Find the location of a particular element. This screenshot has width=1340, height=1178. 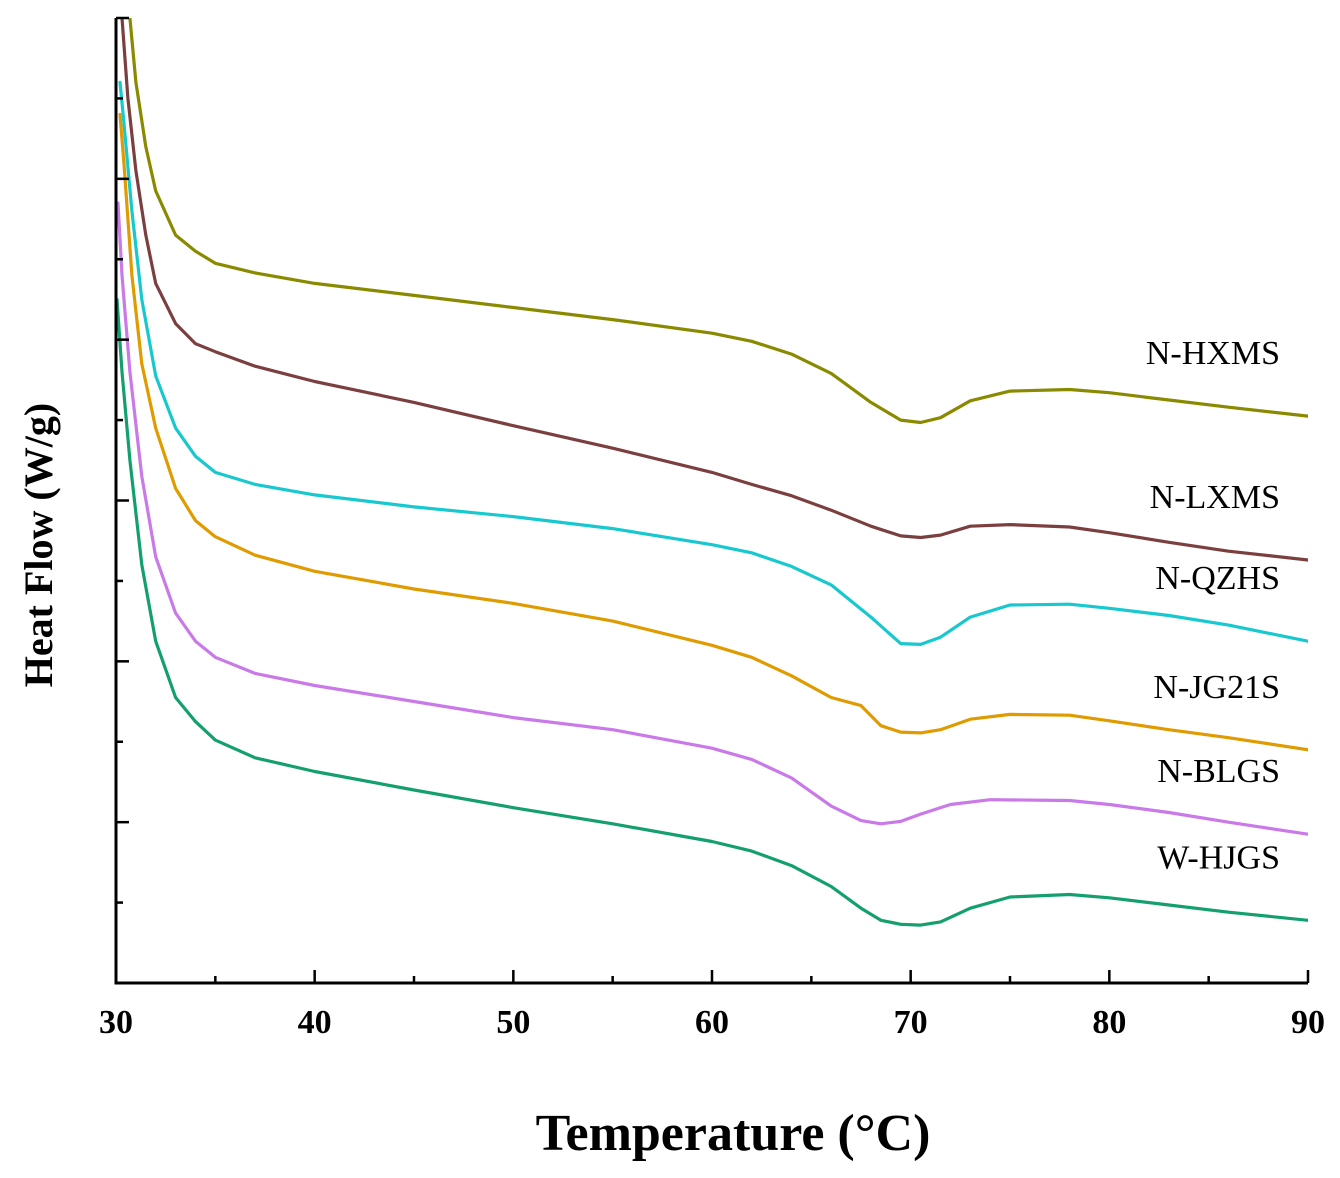

x-tick-label-30: 30 is located at coordinates (116, 1022).